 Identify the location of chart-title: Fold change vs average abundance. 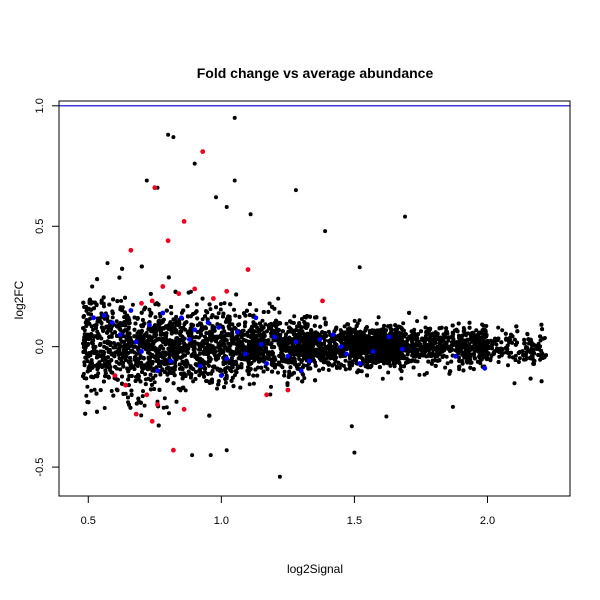
(315, 73).